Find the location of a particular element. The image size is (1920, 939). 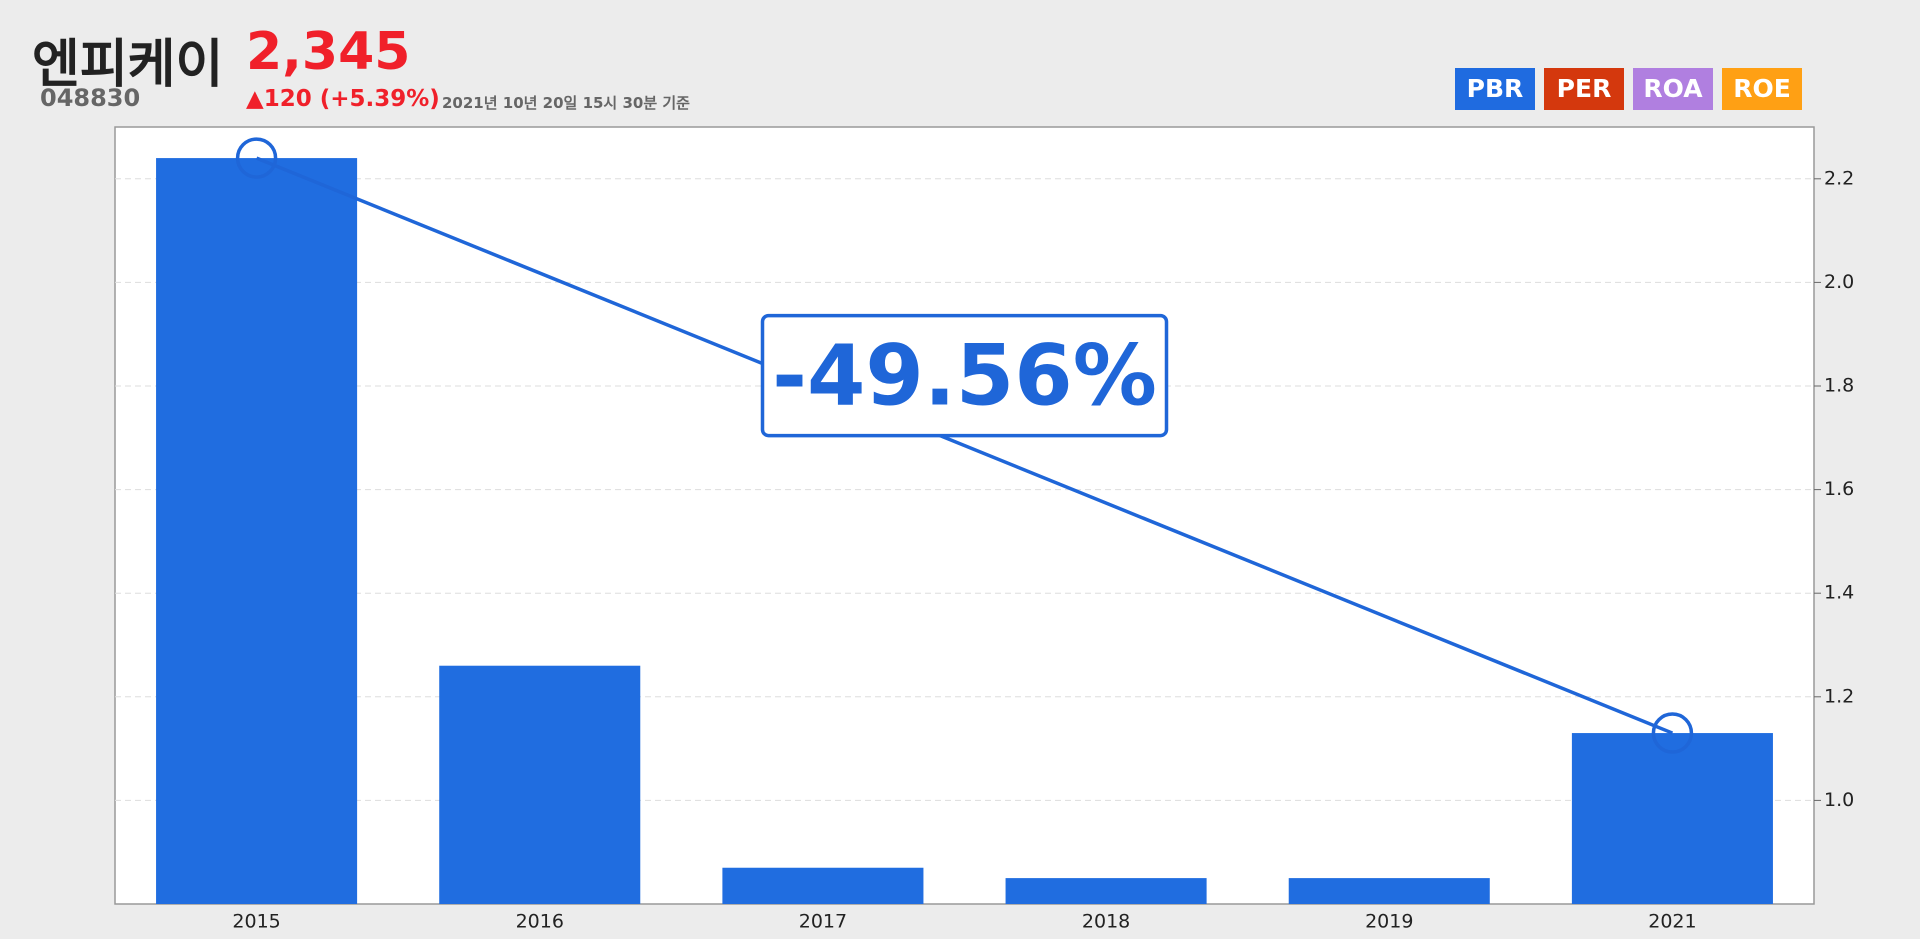

y-tick-label: 1.0 is located at coordinates (1839, 800).